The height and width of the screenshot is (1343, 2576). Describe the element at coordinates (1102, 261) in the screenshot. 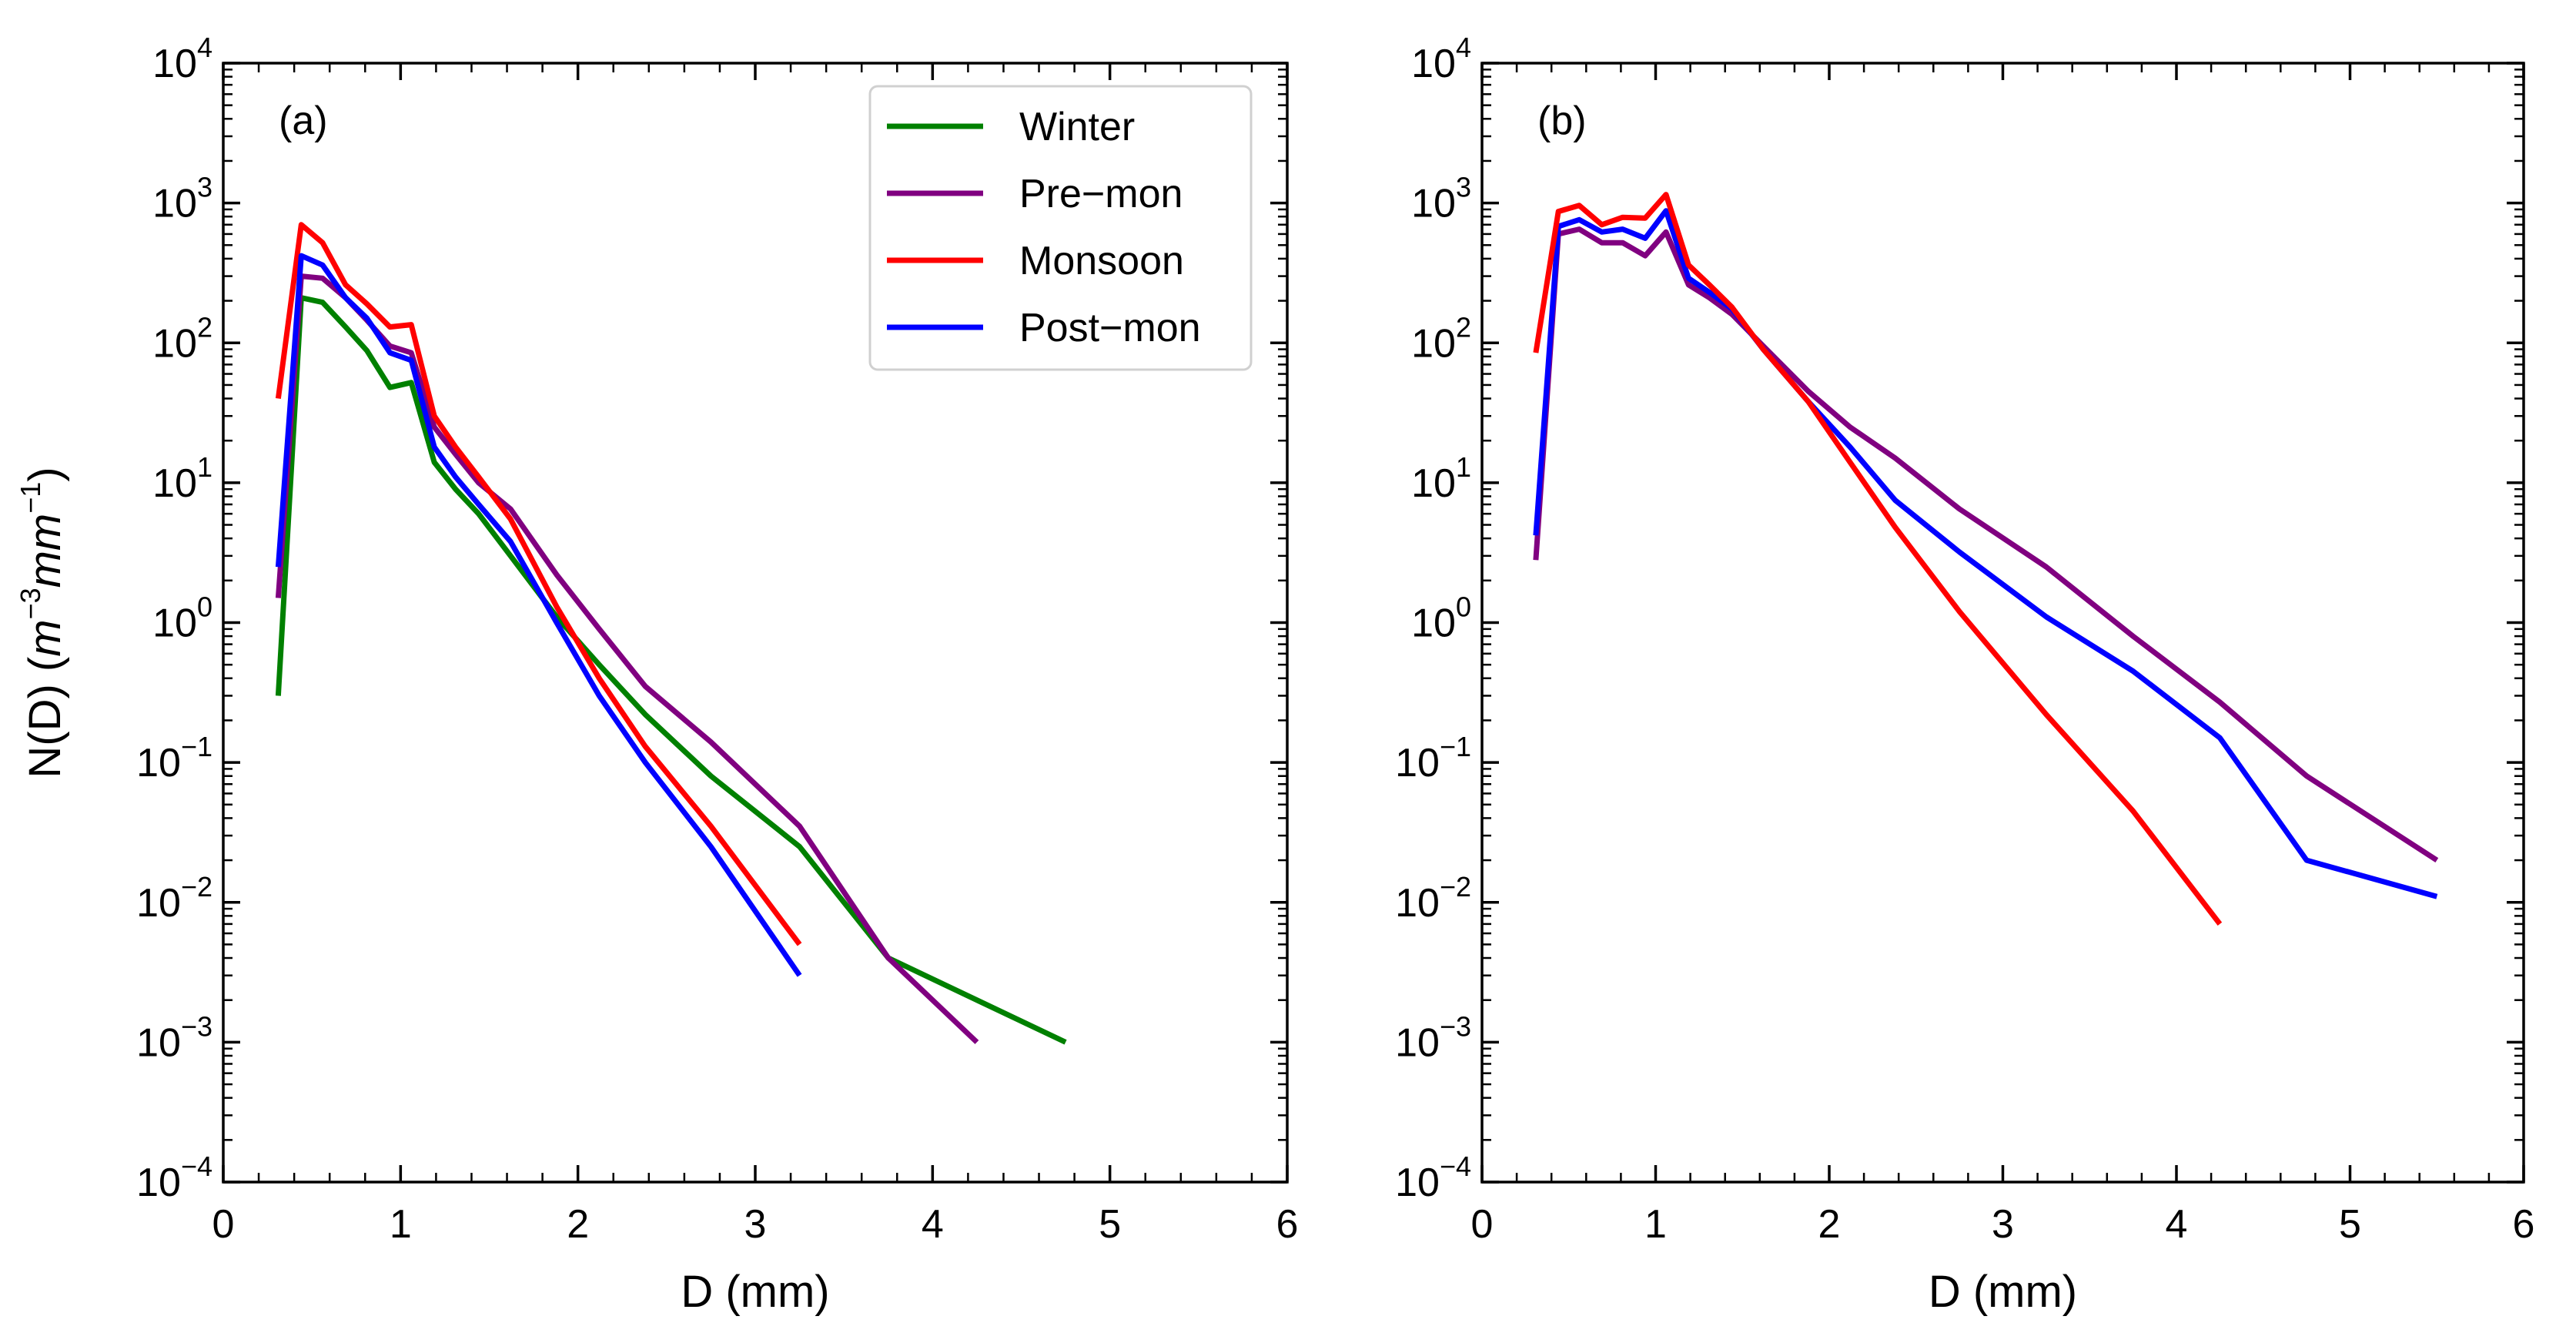

I see `legend-entry-label: Monsoon` at that location.